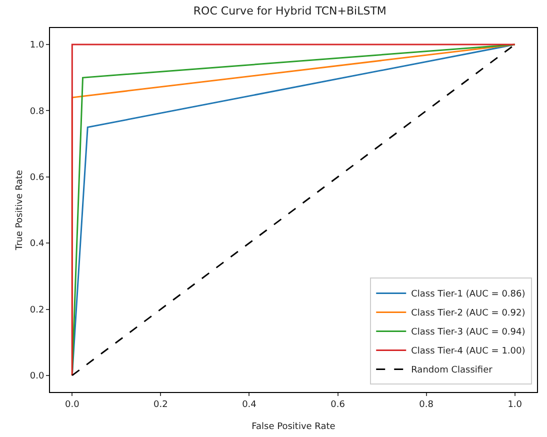 The width and height of the screenshot is (547, 437). I want to click on y-tick-label: 0.4, so click(37, 244).